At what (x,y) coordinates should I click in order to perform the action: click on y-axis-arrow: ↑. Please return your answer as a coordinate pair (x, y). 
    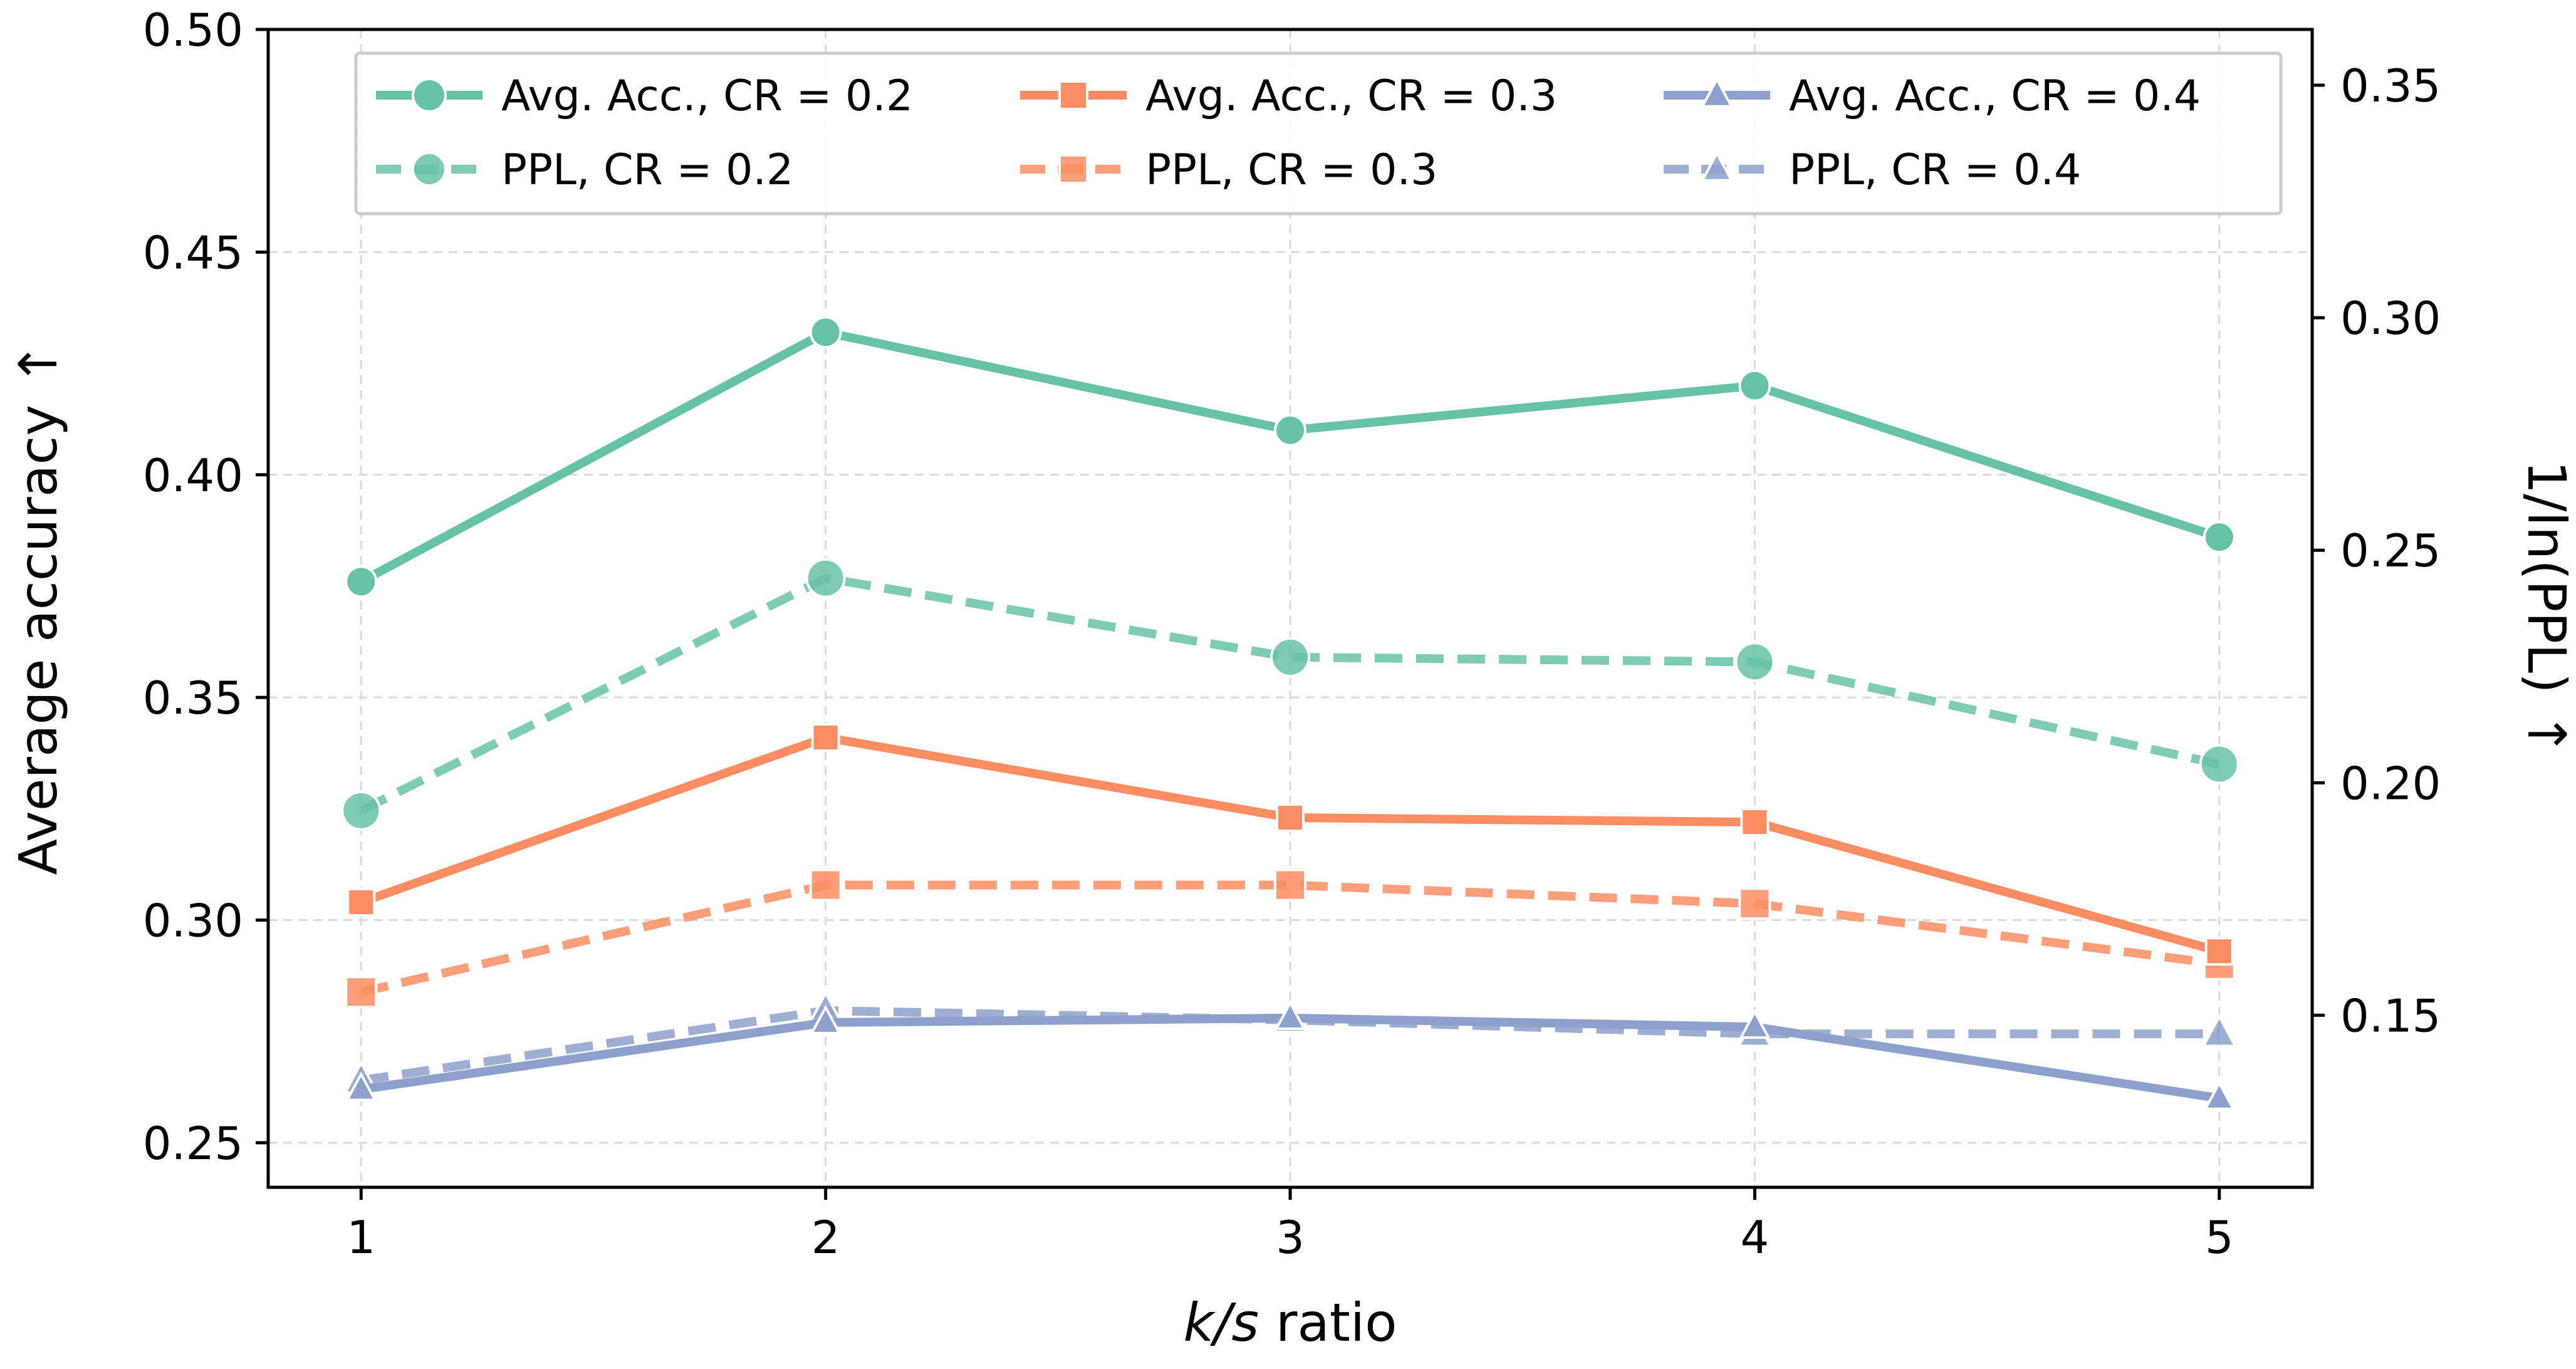
    Looking at the image, I should click on (38, 363).